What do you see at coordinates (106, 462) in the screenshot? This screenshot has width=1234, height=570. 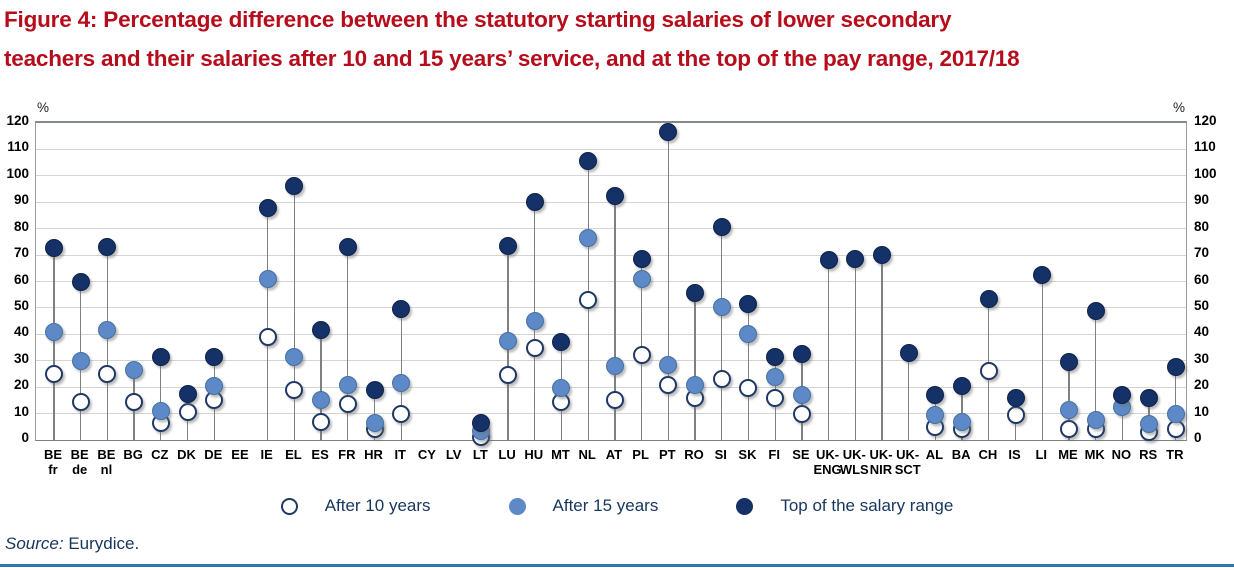 I see `x-axis-label-BE-nl: BE nl` at bounding box center [106, 462].